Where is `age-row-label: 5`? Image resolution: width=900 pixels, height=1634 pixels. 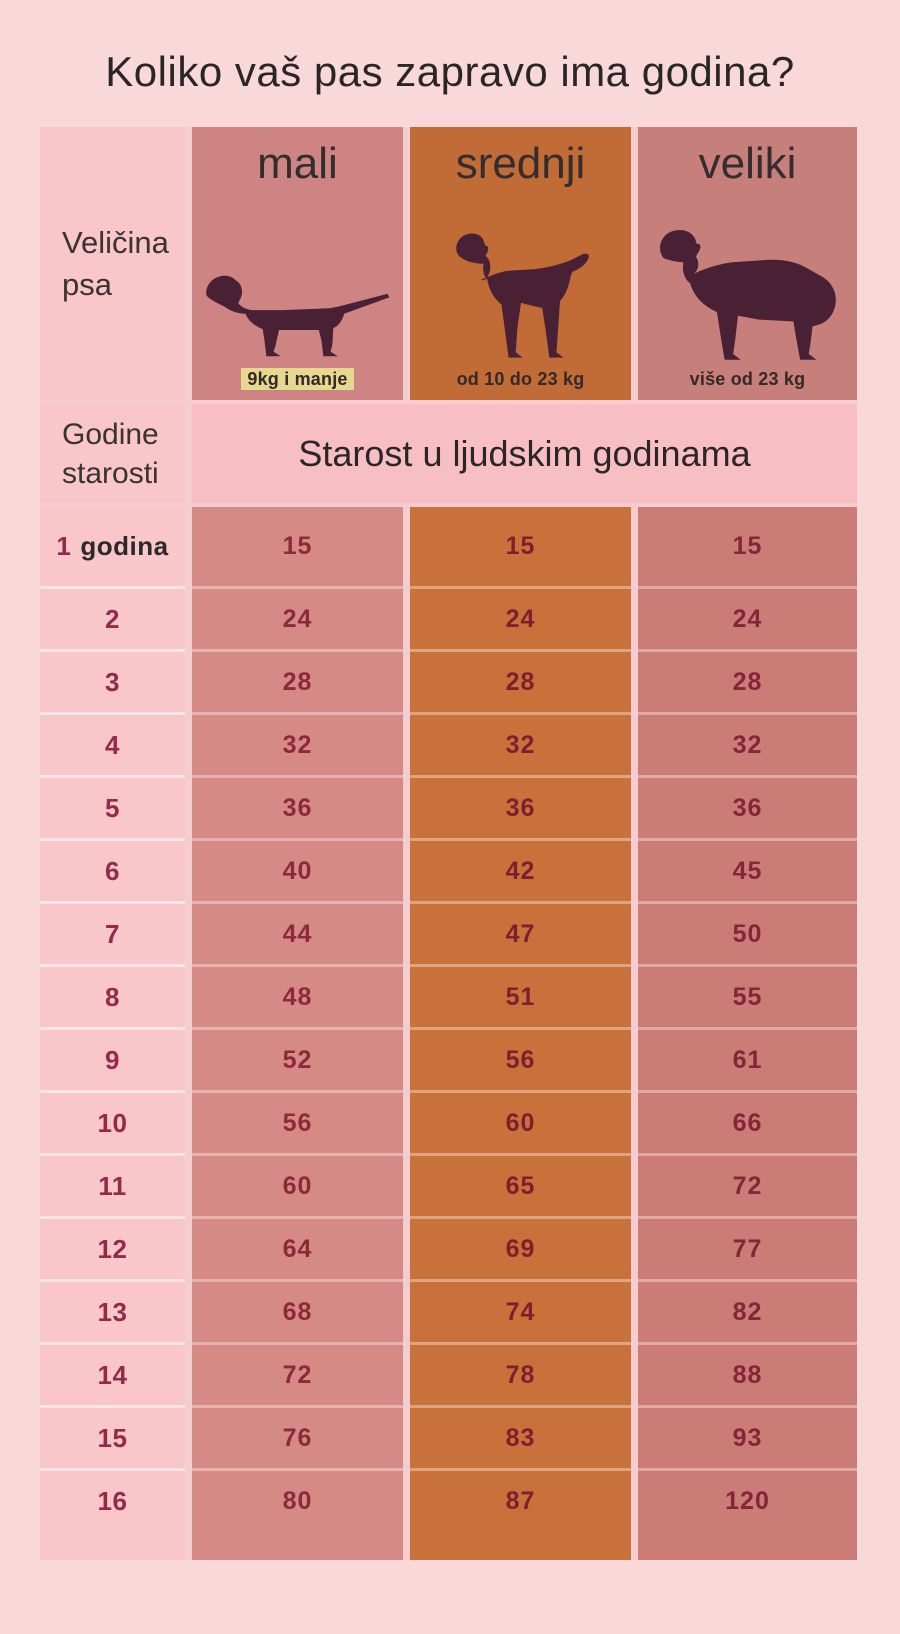 age-row-label: 5 is located at coordinates (112, 806).